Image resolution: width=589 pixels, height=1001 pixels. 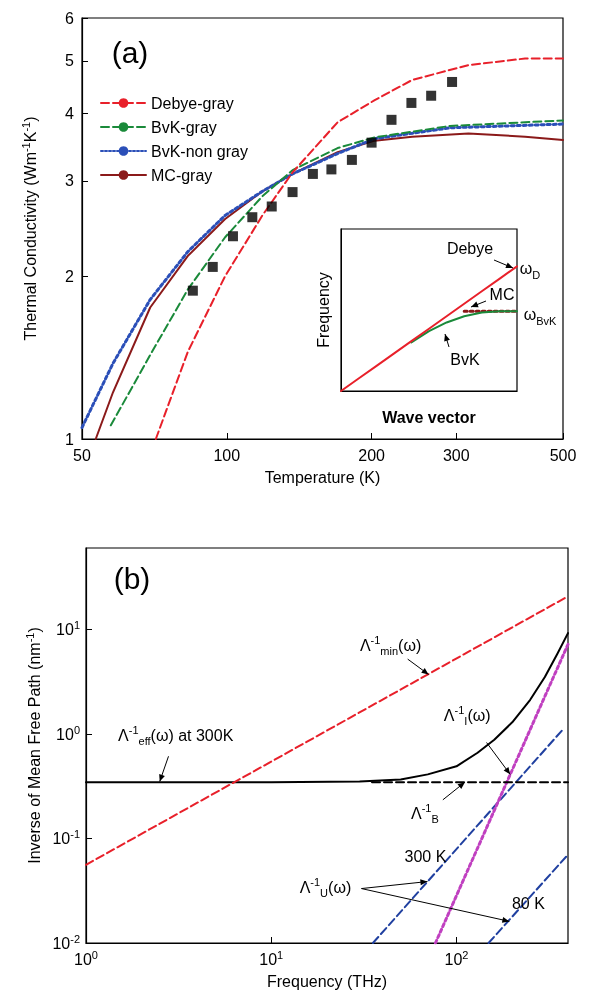 I want to click on y-axis-title: Thermal Conductivity (Wm-1K-1), so click(x=29, y=228).